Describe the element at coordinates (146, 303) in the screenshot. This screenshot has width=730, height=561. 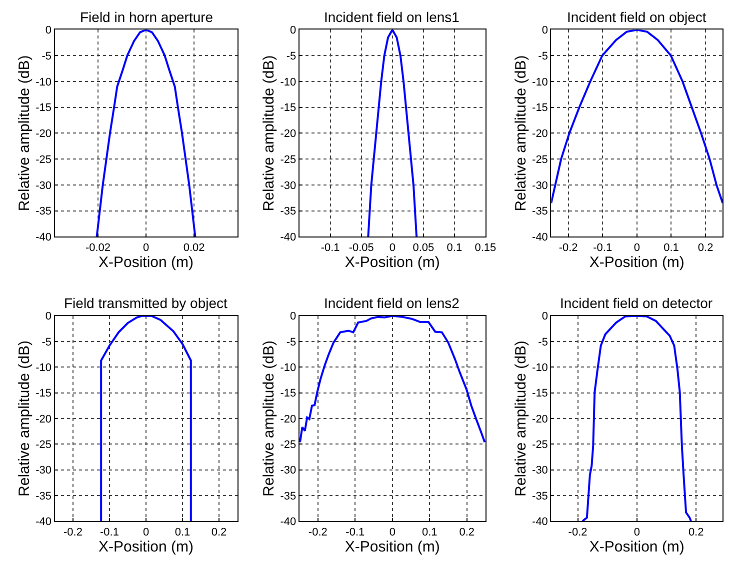
I see `chart-title: Field transmitted by object` at that location.